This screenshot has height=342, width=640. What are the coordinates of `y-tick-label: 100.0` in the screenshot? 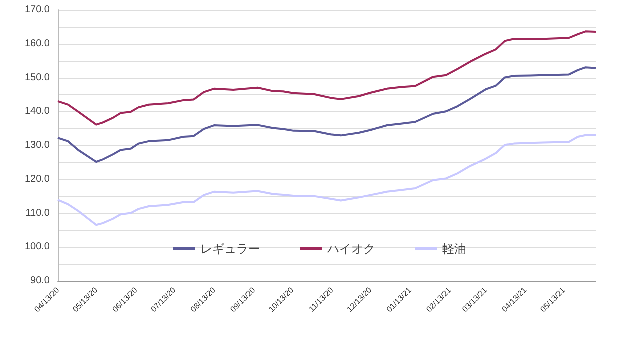 It's located at (37, 247).